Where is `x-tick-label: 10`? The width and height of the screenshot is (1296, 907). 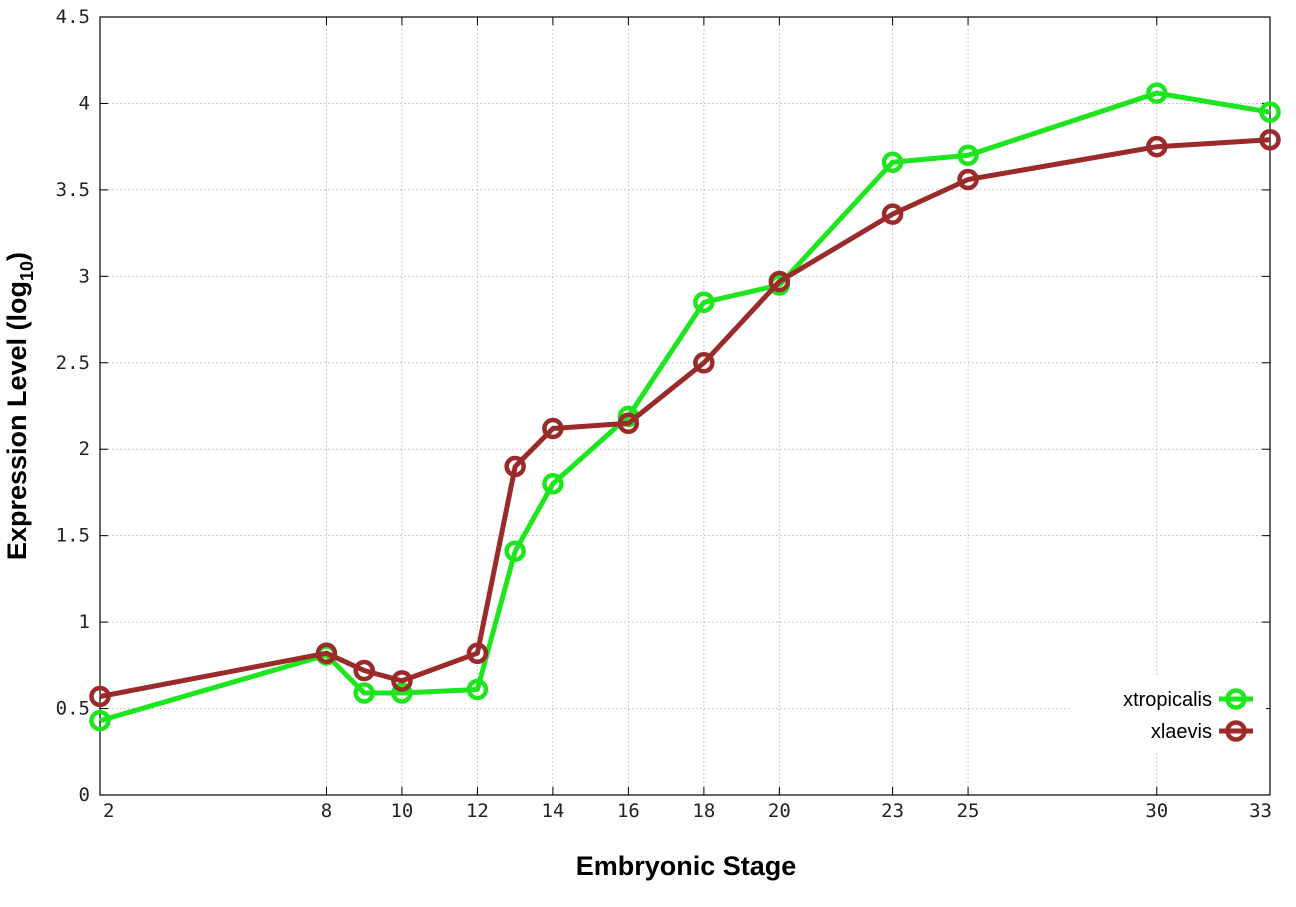 x-tick-label: 10 is located at coordinates (401, 811).